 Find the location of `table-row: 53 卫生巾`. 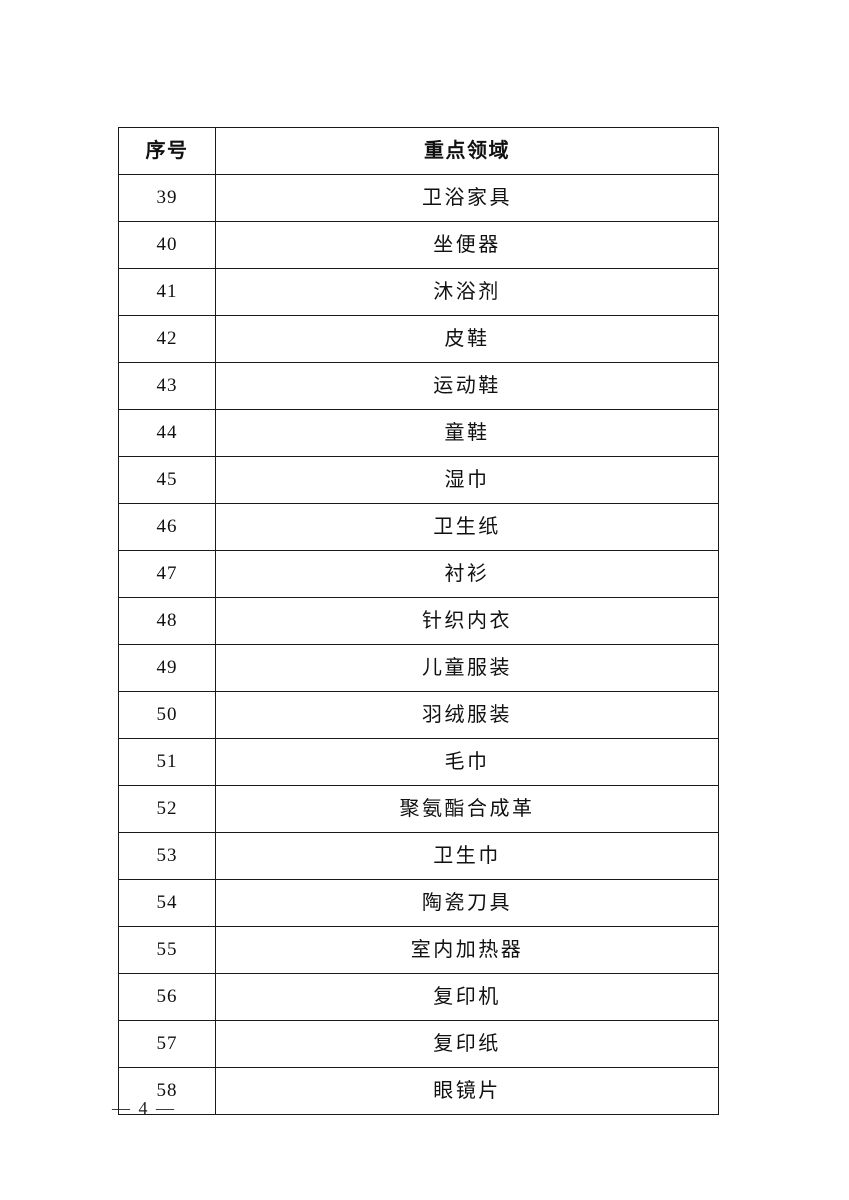

table-row: 53 卫生巾 is located at coordinates (418, 856).